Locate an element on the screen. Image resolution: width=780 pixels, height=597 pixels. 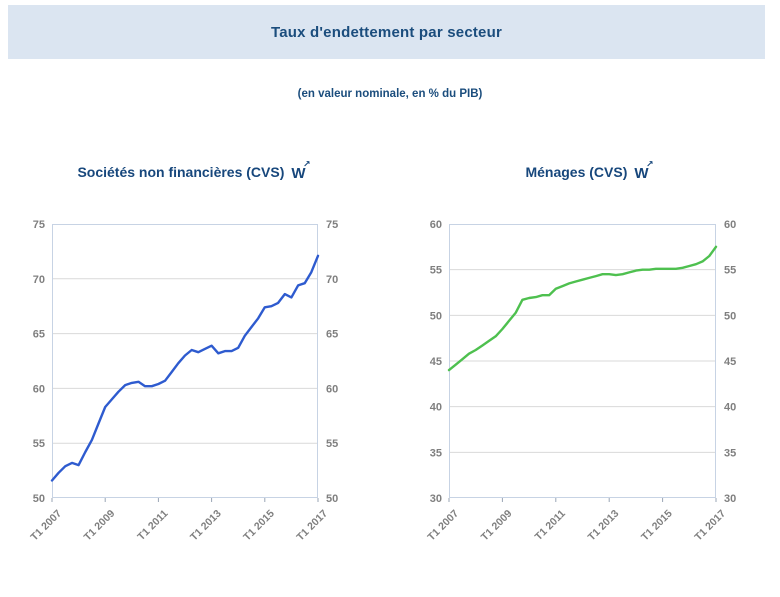
chart-title-households: Ménages (CVS) W ↗ is located at coordinates (587, 172).